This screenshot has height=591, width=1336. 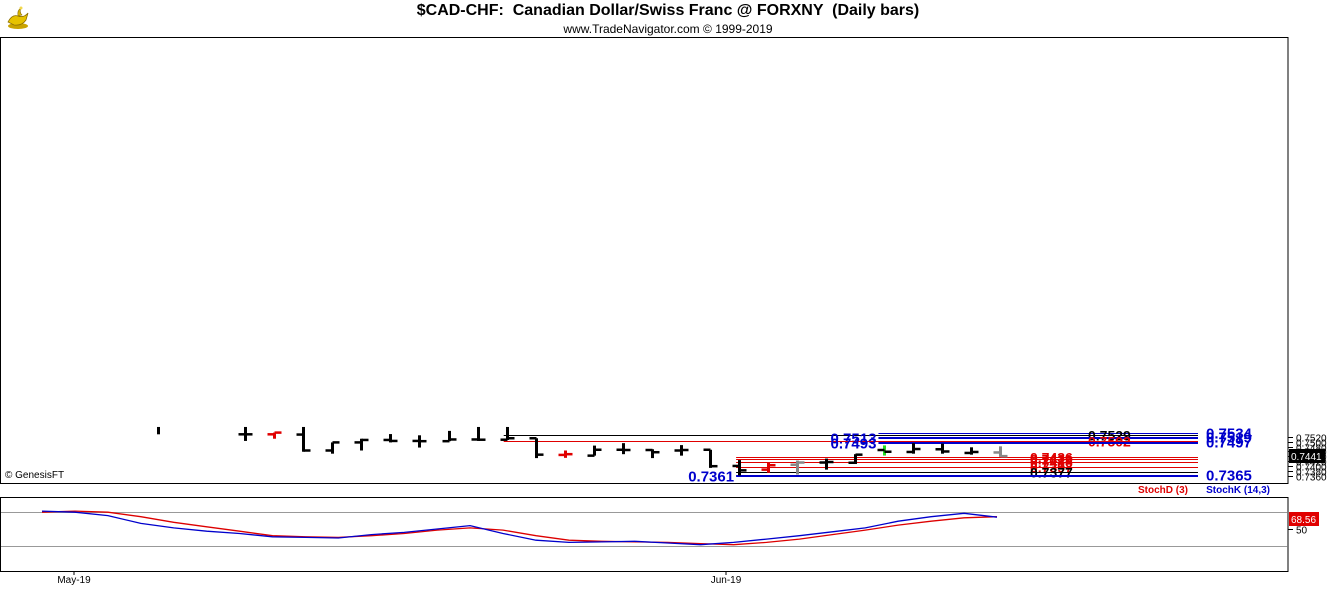 I want to click on series-line, so click(x=519, y=528).